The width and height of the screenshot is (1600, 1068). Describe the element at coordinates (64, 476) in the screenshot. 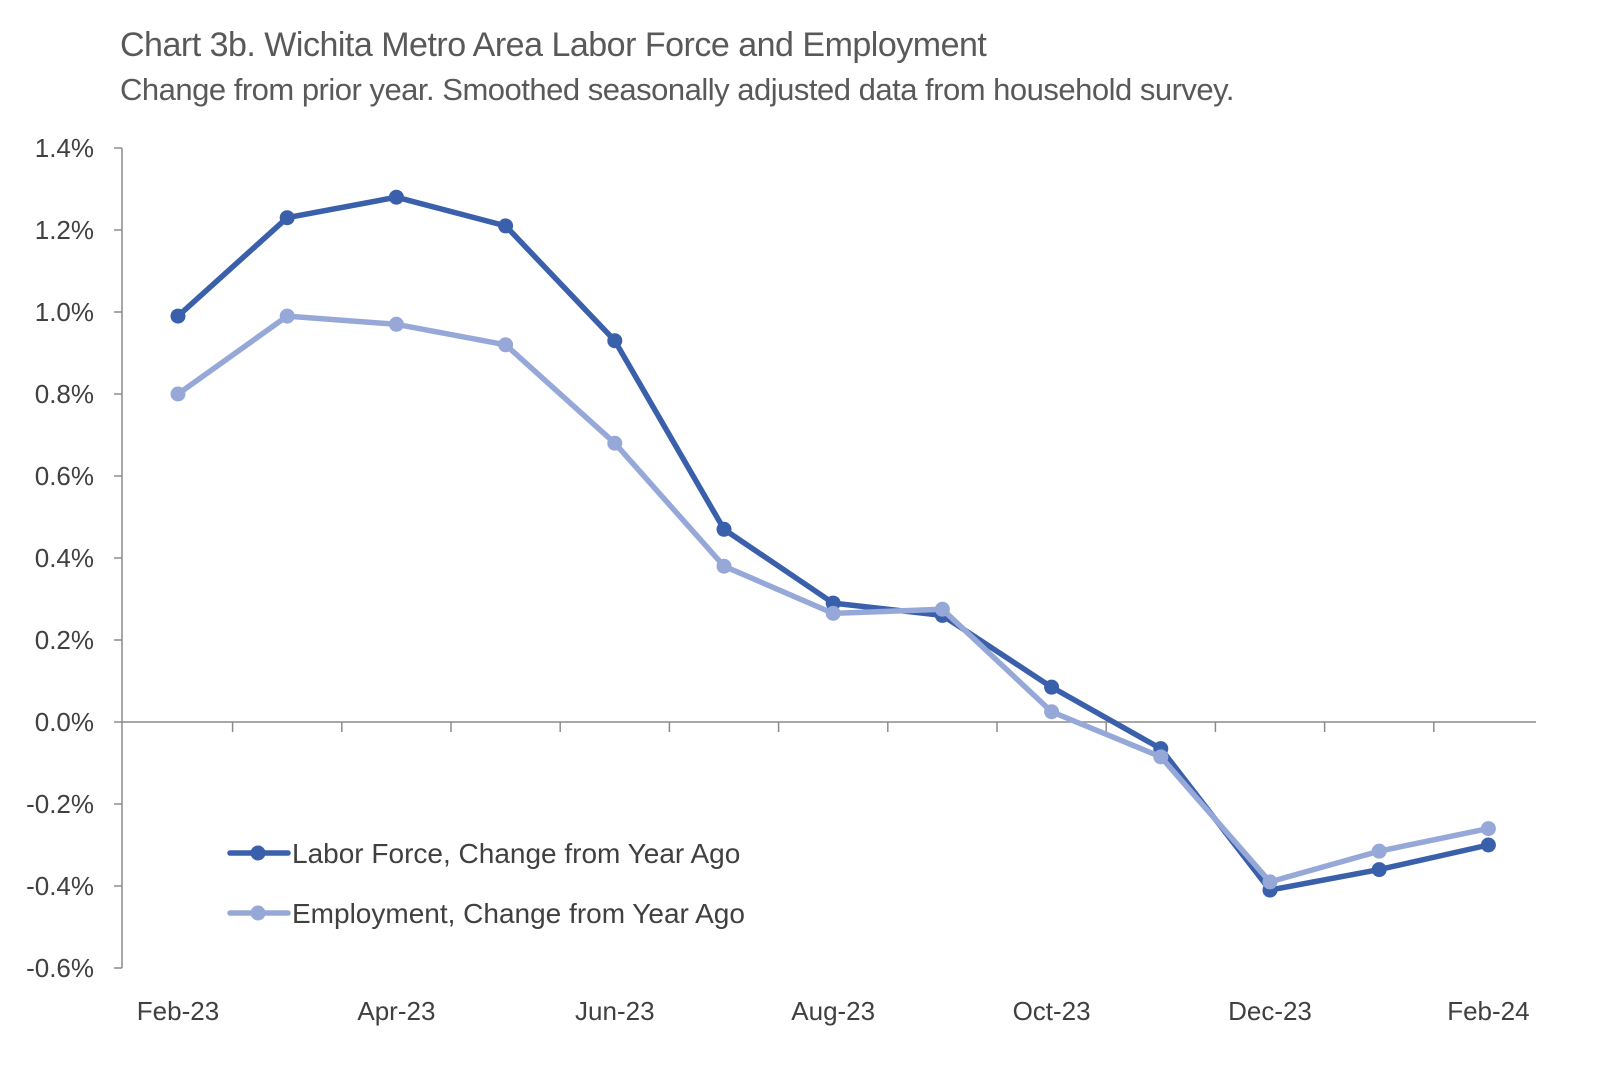

I see `y-tick-label: 0.6%` at that location.